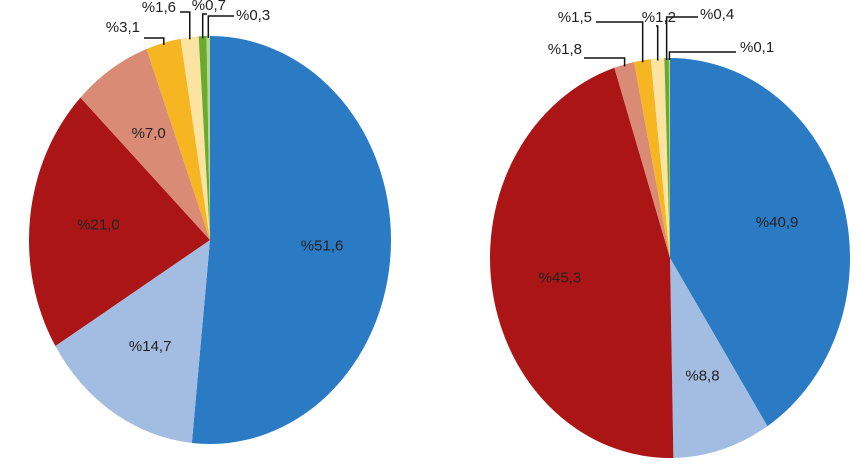 The image size is (859, 473). Describe the element at coordinates (702, 376) in the screenshot. I see `data-label: %8,8` at that location.